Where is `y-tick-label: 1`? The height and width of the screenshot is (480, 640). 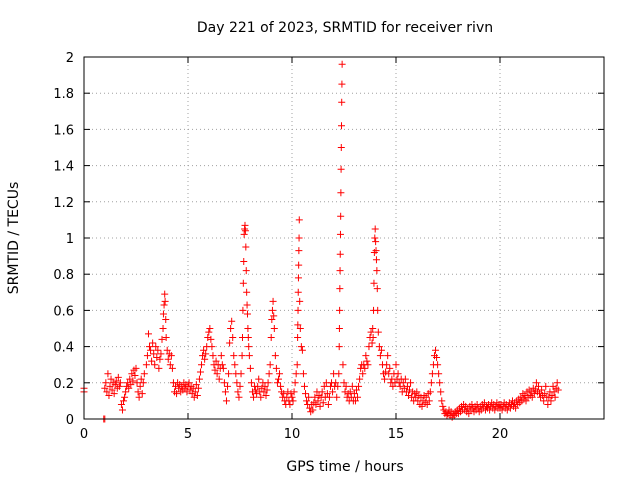
y-tick-label: 1 is located at coordinates (70, 239).